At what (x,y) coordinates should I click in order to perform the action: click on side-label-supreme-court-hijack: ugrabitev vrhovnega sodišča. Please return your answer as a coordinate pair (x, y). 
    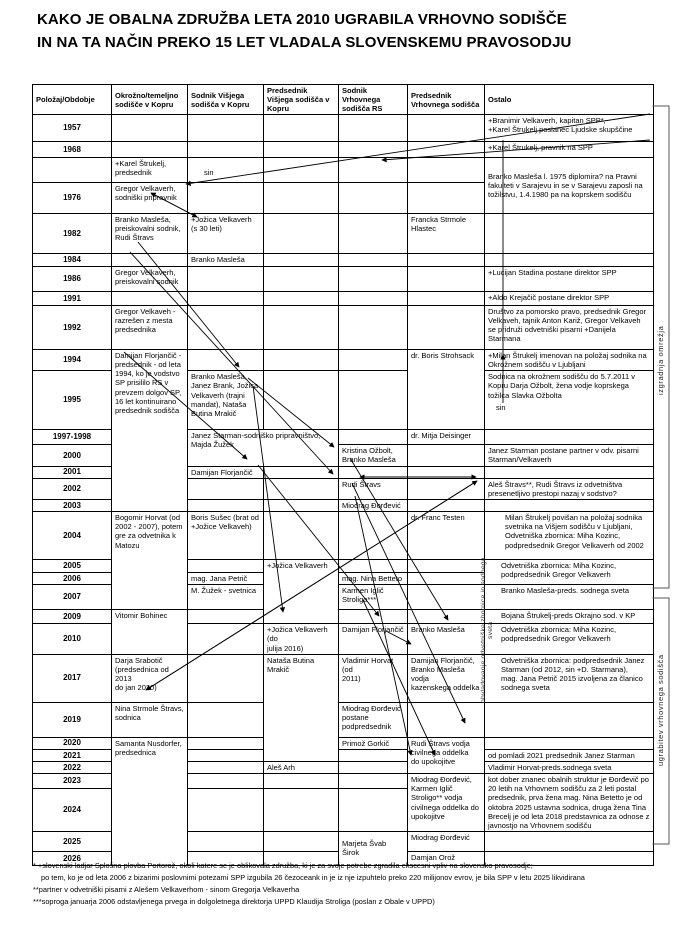
    Looking at the image, I should click on (660, 710).